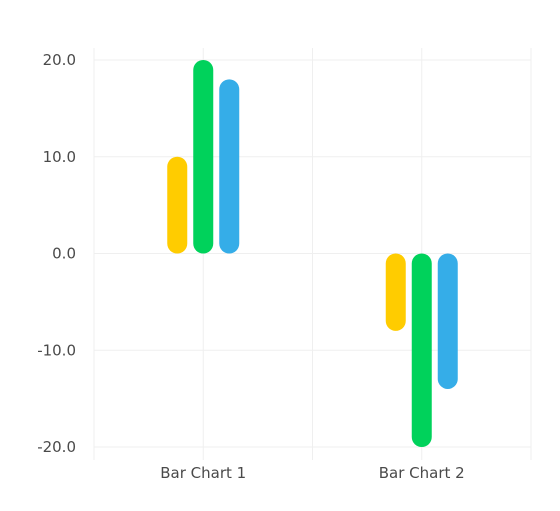  I want to click on y-tick-label: 0.0, so click(64, 254).